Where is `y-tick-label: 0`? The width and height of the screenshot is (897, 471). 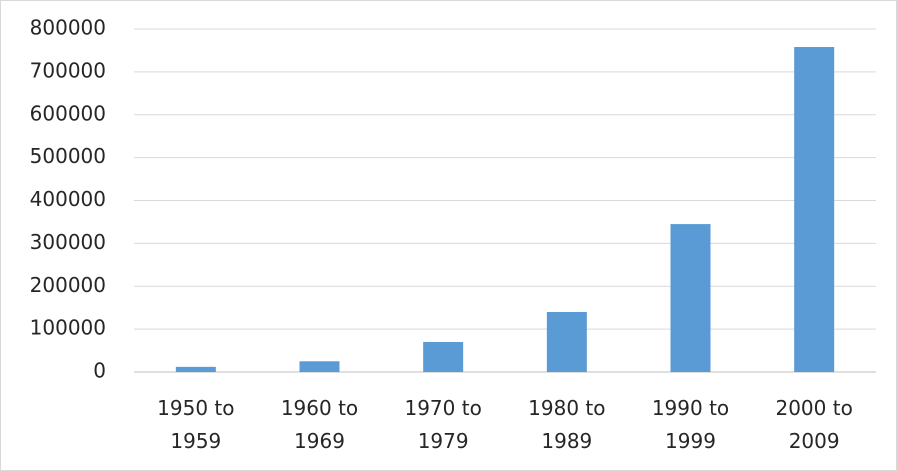 y-tick-label: 0 is located at coordinates (99, 371).